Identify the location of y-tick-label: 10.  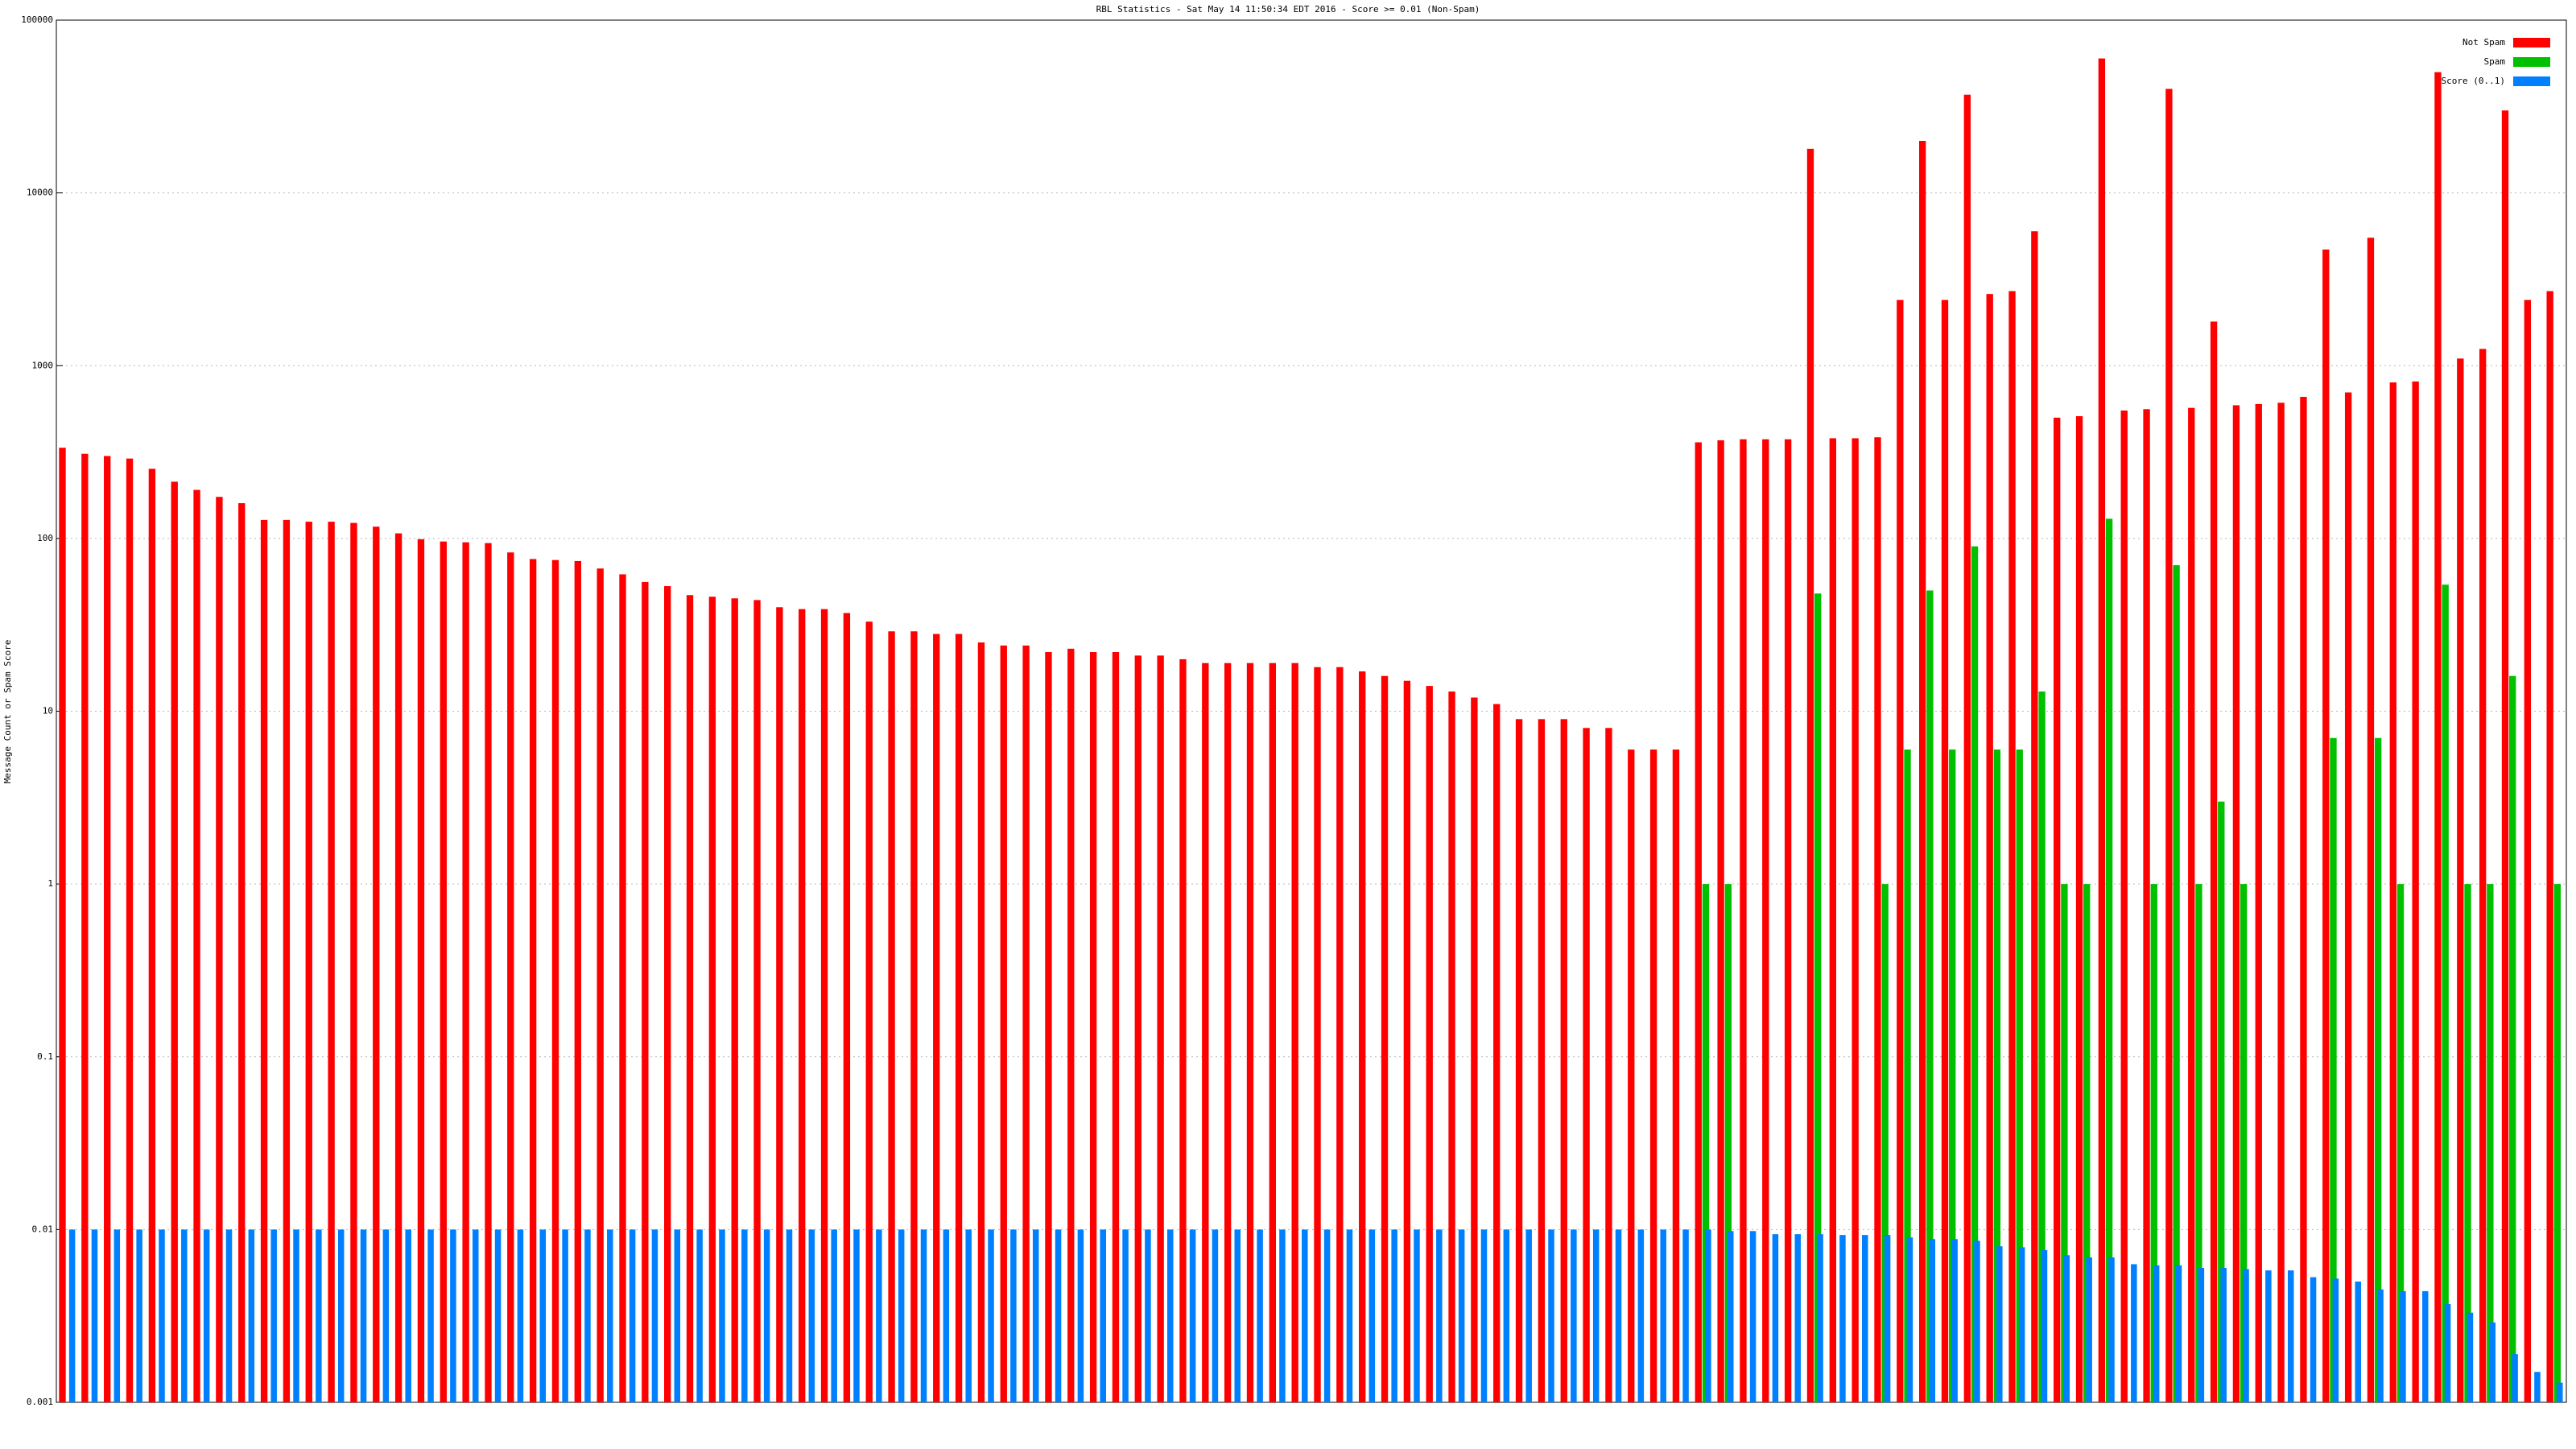
(48, 711).